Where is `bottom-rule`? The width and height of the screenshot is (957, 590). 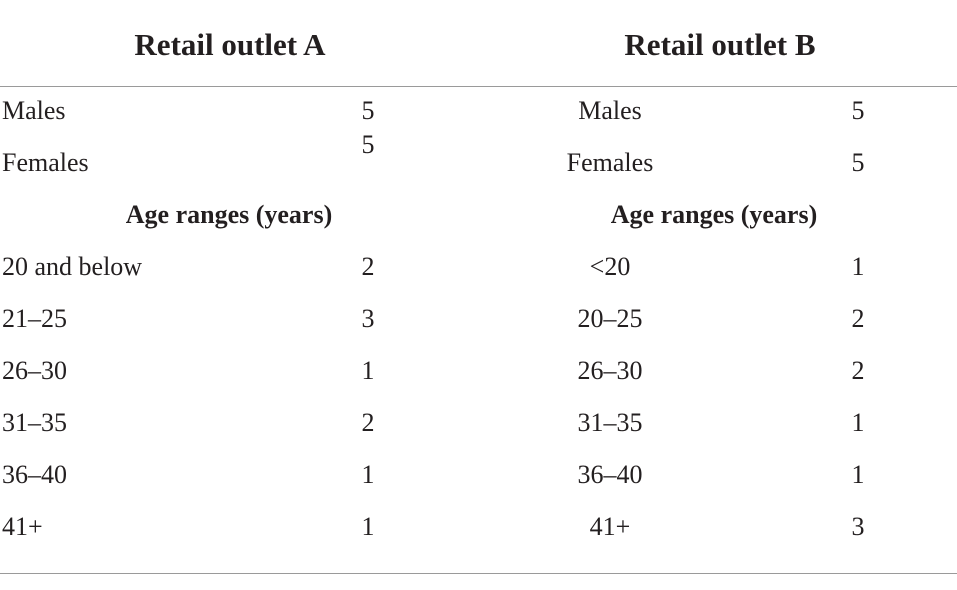 bottom-rule is located at coordinates (478, 573).